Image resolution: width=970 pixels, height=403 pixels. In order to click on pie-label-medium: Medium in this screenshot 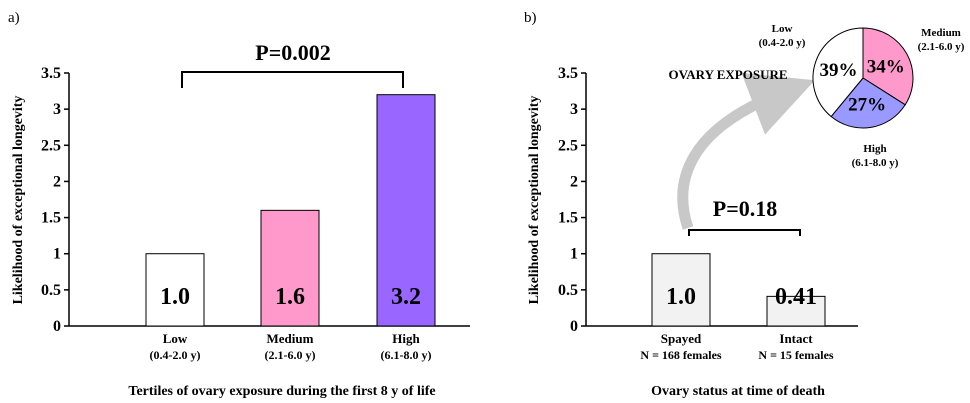, I will do `click(941, 33)`.